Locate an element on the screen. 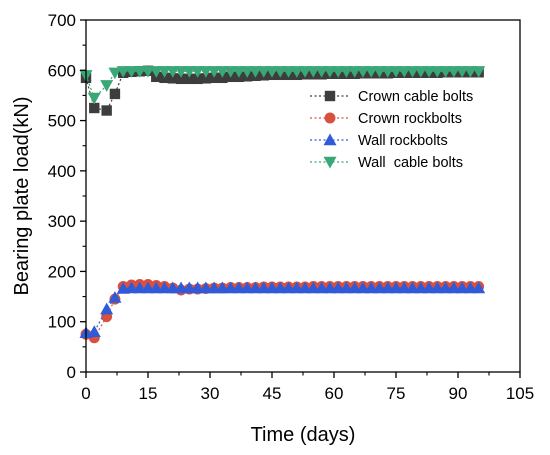 This screenshot has width=550, height=455. y-tick-label: 400 is located at coordinates (62, 171).